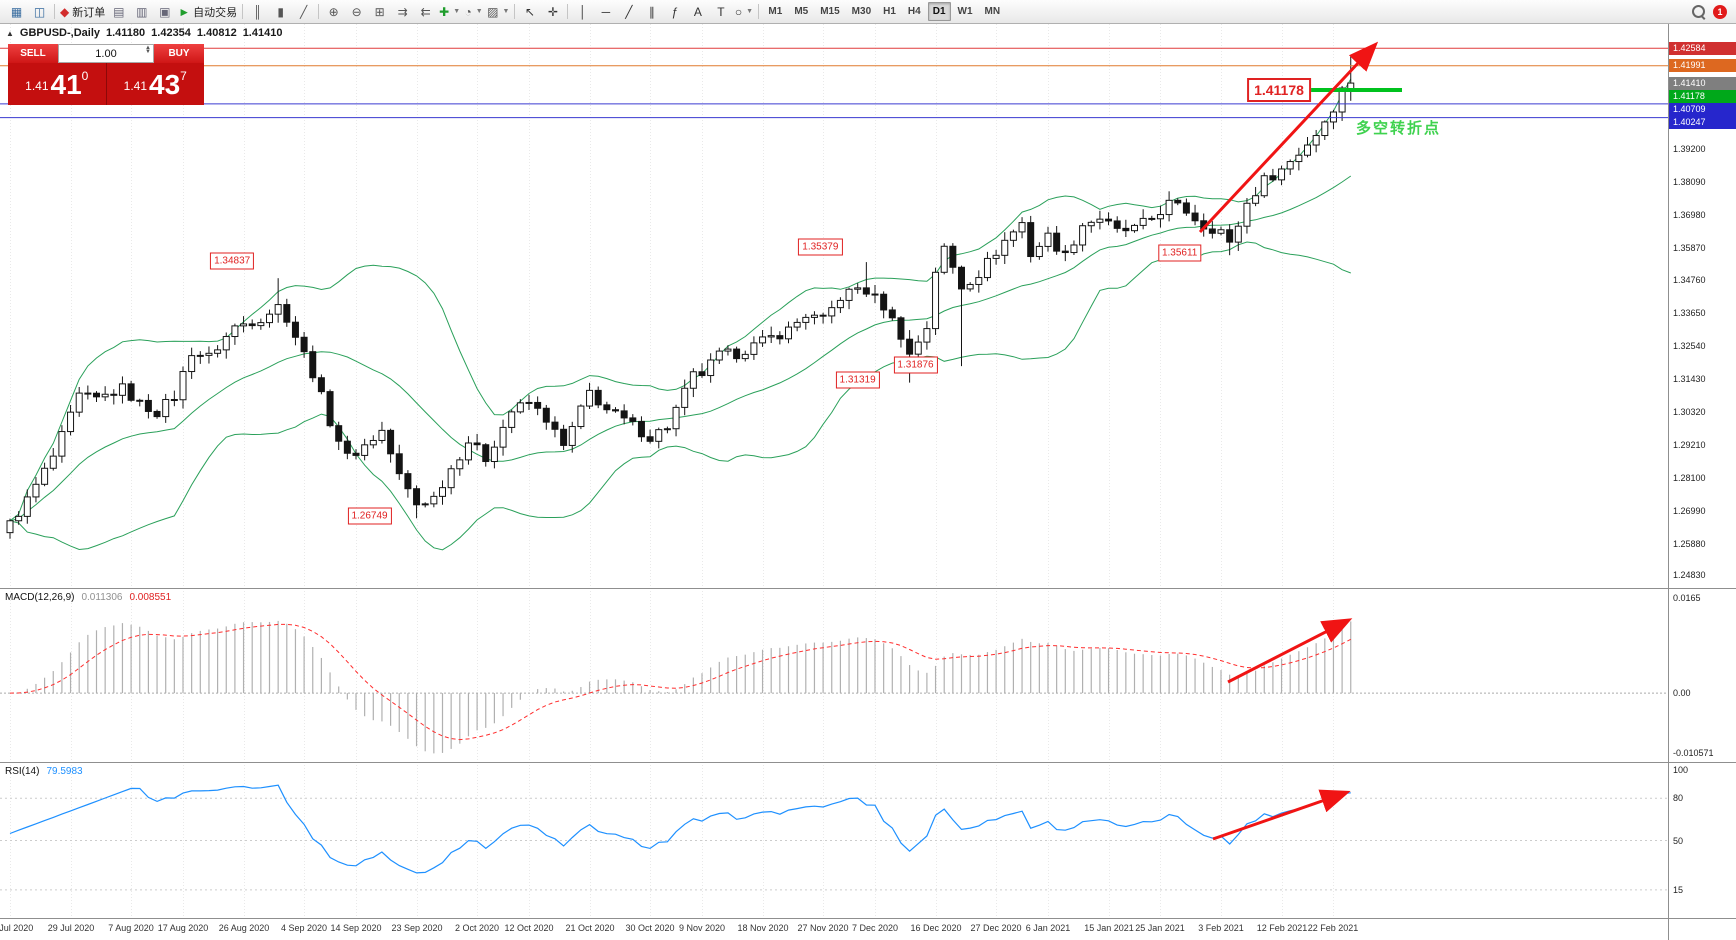  Describe the element at coordinates (743, 12) in the screenshot. I see `shapes-icon: ○ ▼` at that location.